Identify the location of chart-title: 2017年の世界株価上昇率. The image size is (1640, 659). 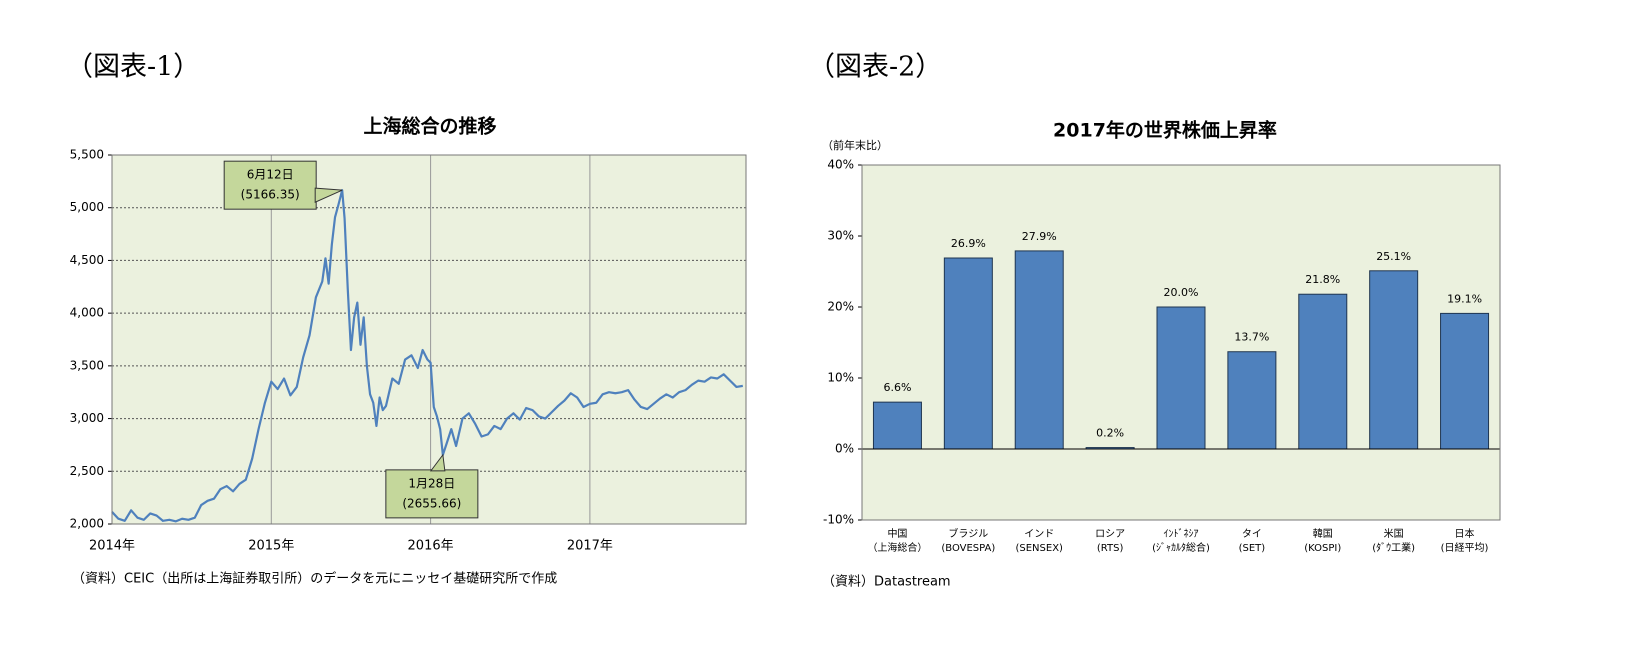
(1165, 130).